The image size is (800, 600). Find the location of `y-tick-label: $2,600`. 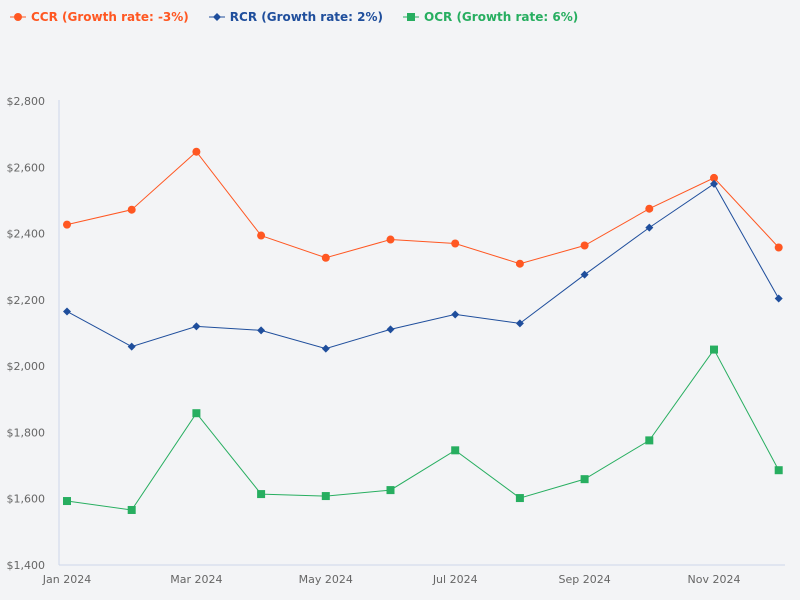

y-tick-label: $2,600 is located at coordinates (26, 167).